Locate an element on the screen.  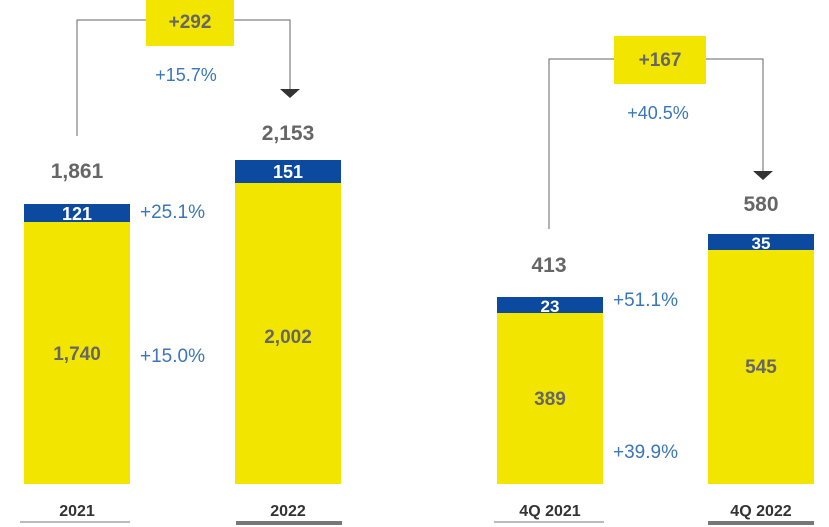
label-2022-main: 2,002 is located at coordinates (288, 337).